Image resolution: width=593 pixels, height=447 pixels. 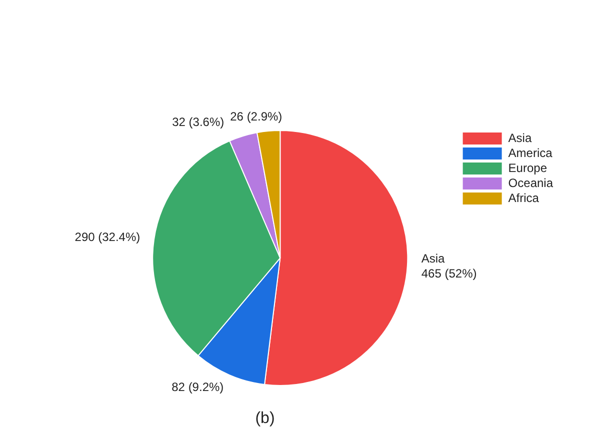 I want to click on legend-label: Europe, so click(x=528, y=167).